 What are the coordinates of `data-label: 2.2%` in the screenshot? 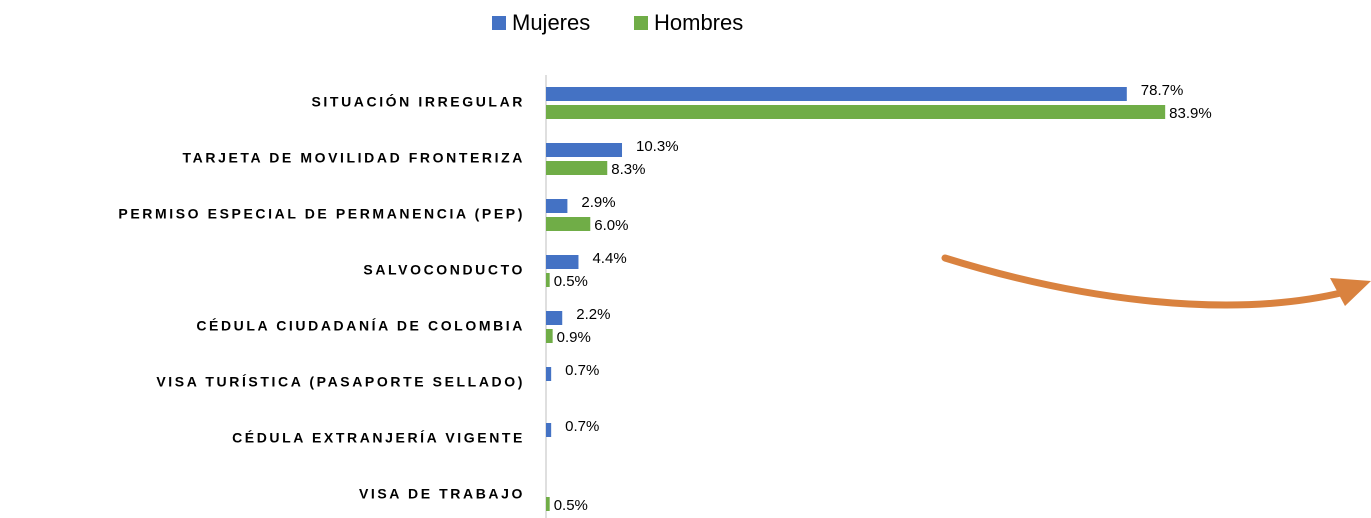 It's located at (593, 314).